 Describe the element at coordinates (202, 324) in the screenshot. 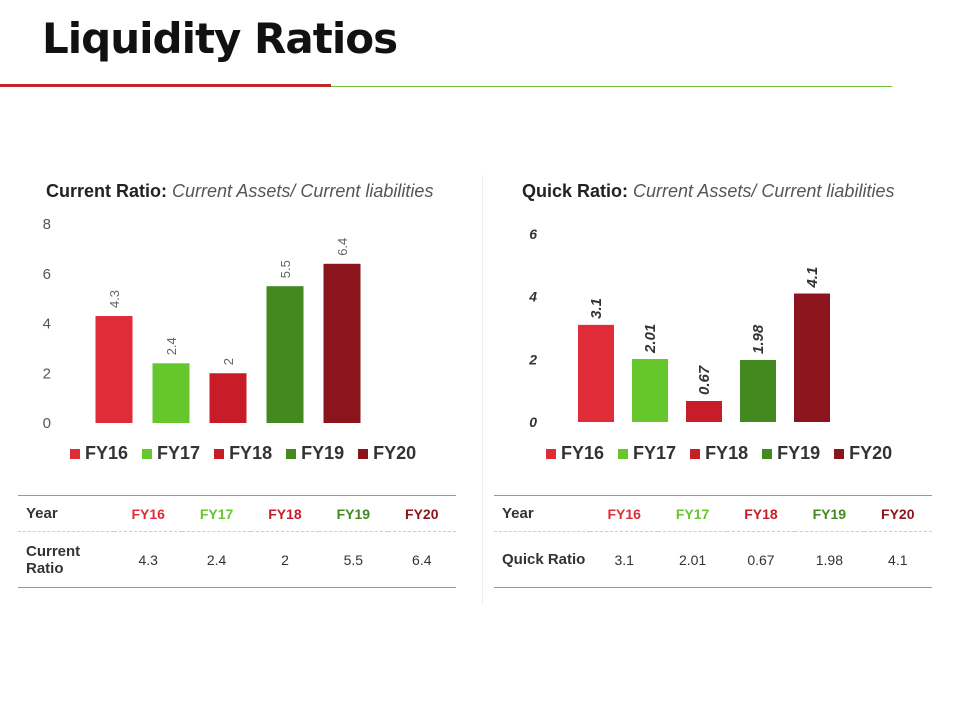

I see `current-ratio-bar-chart: 0 2 4 6 8 4.3 2.4 2 5.5 6.4` at that location.